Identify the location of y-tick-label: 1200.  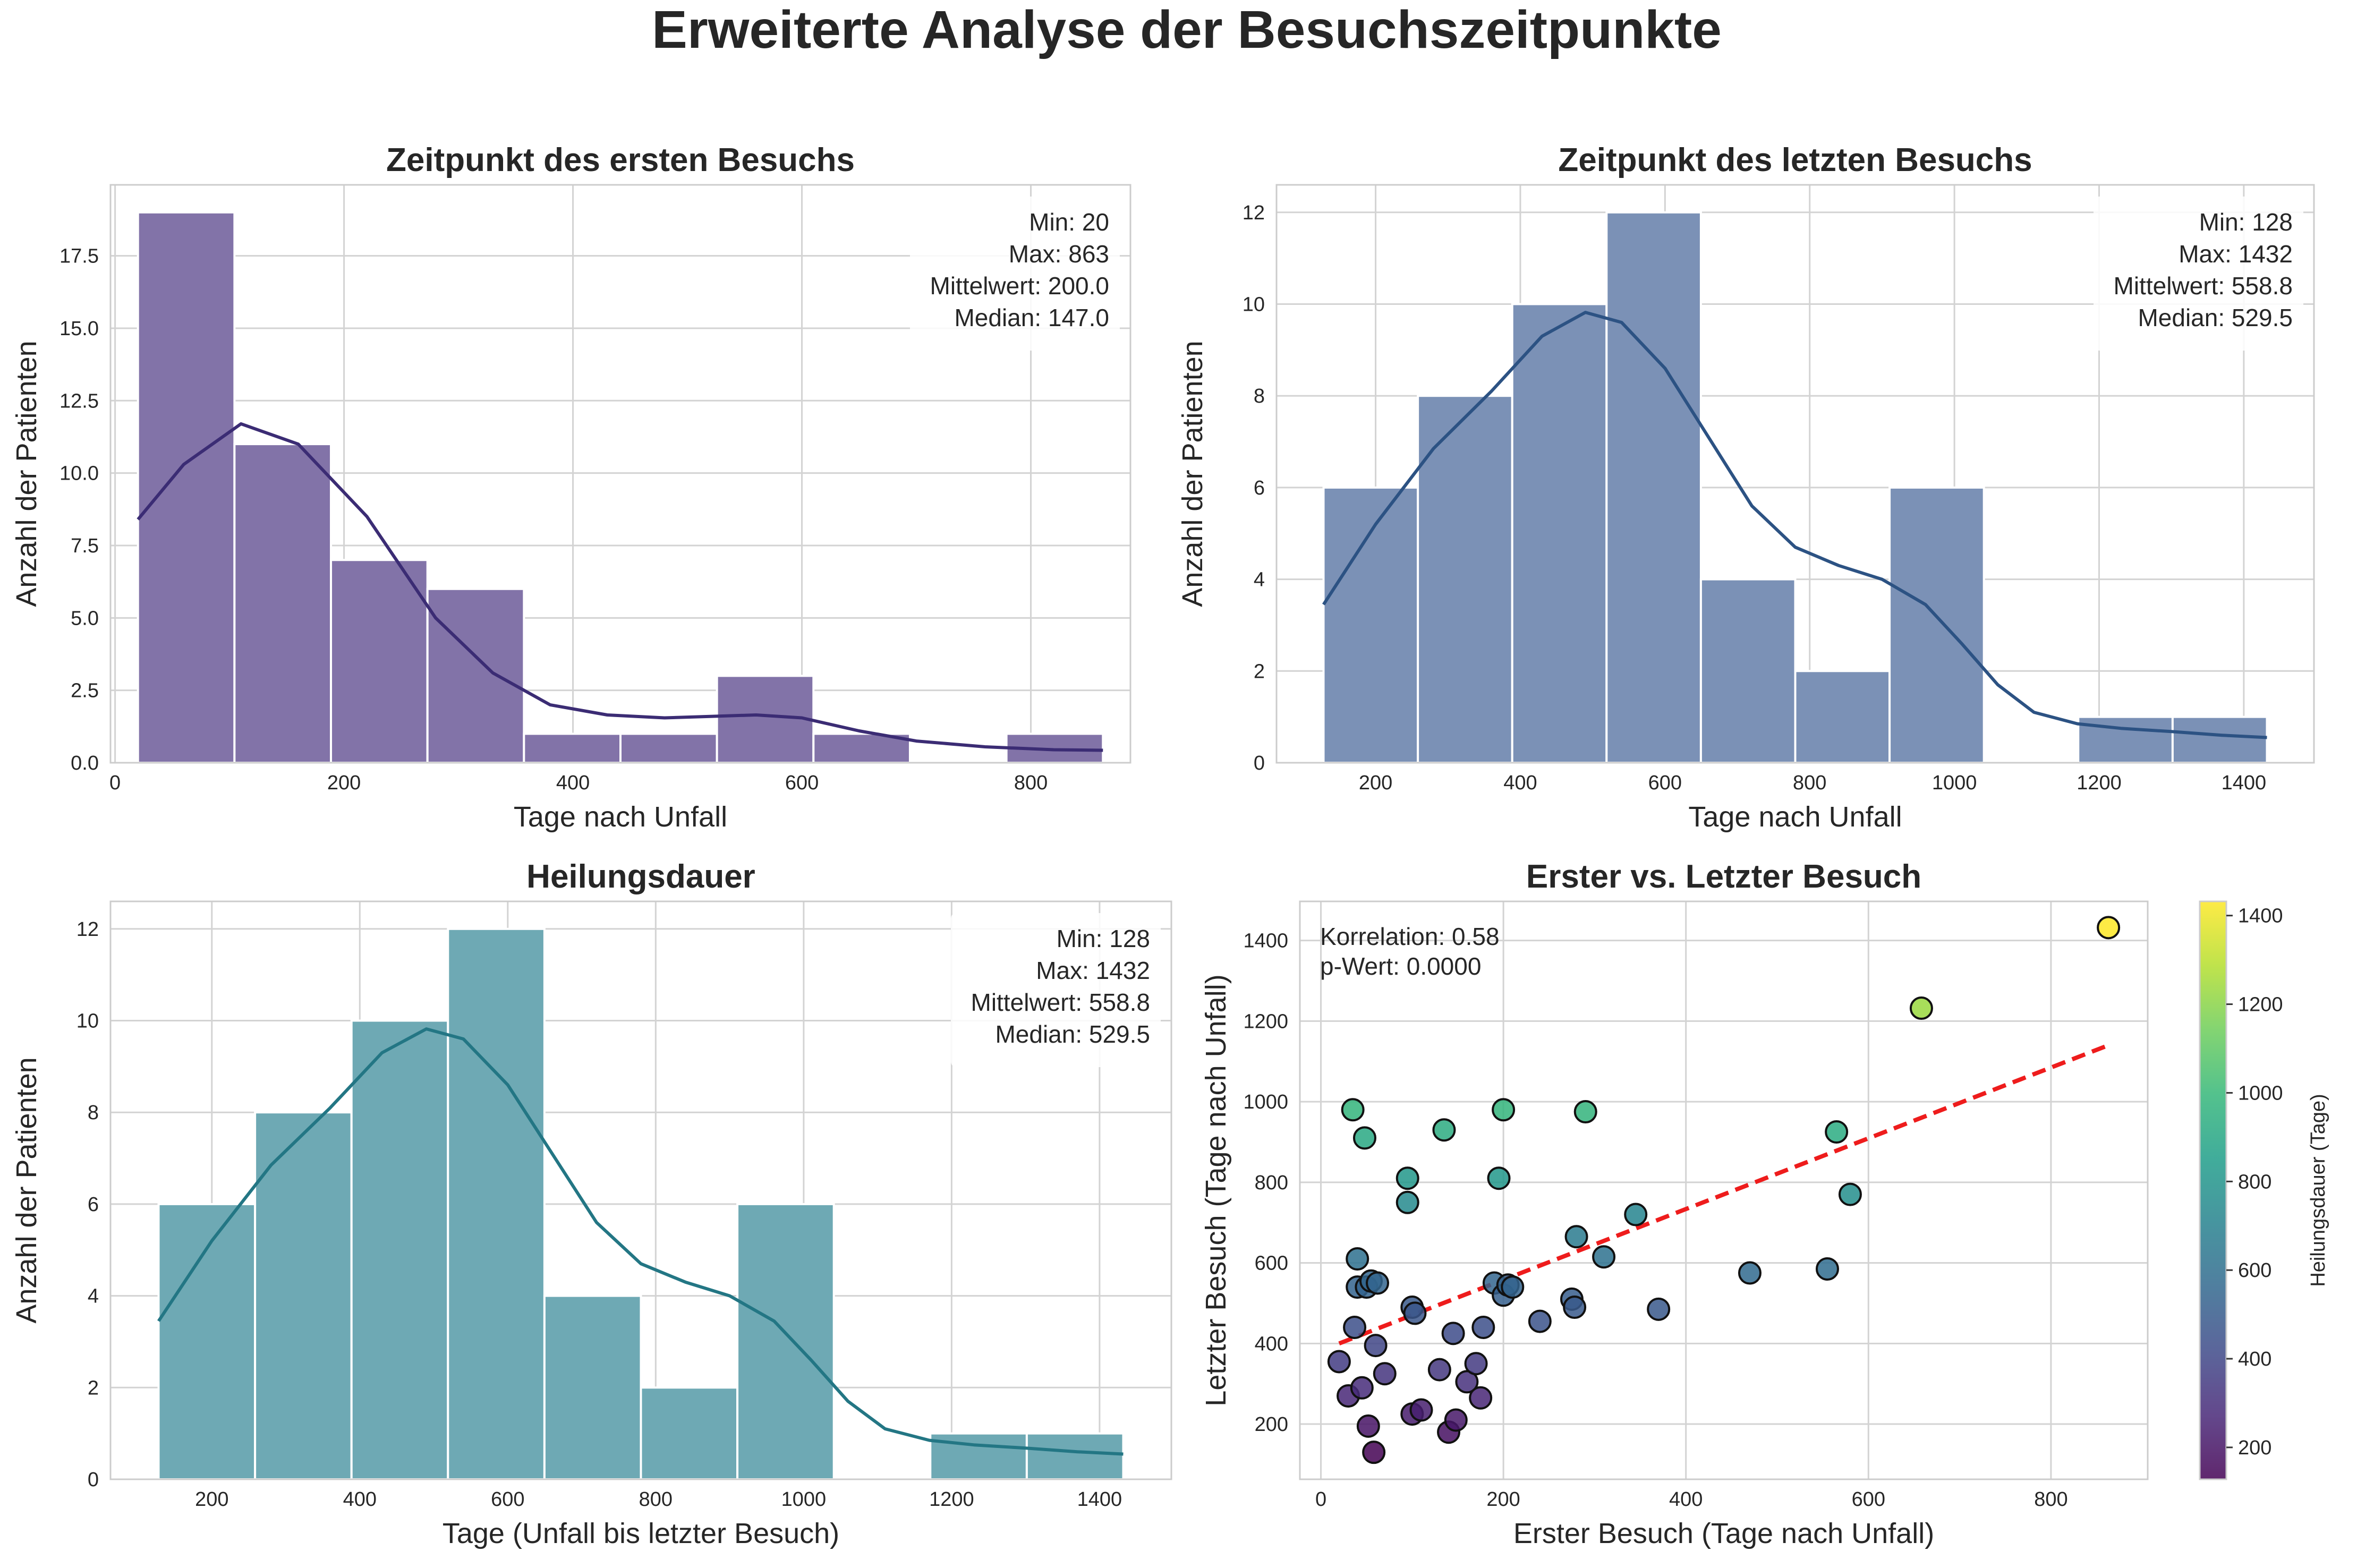
(1266, 1021).